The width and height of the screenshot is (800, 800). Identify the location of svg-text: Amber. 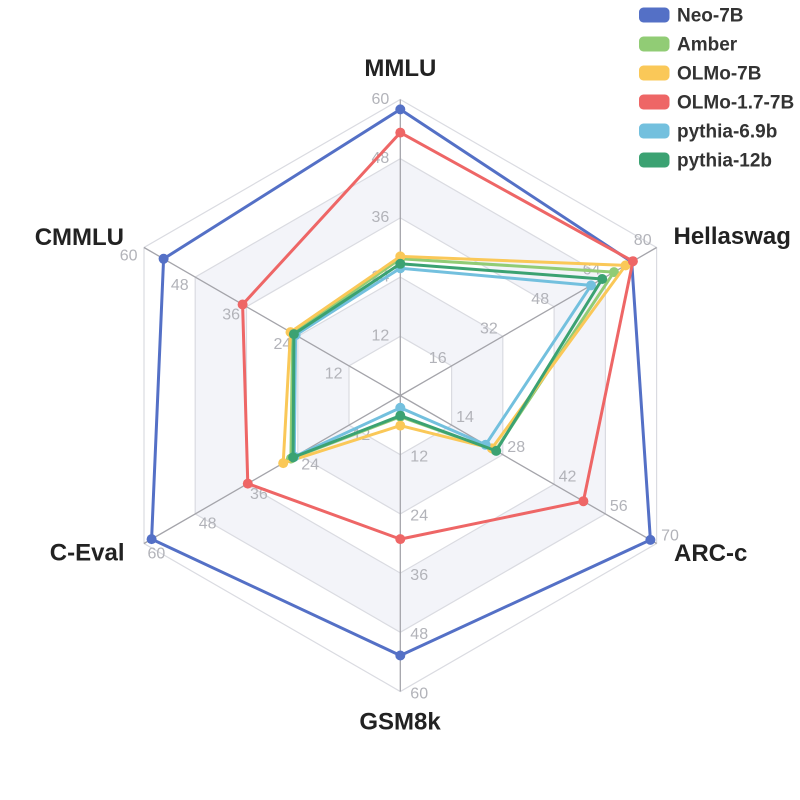
(707, 45).